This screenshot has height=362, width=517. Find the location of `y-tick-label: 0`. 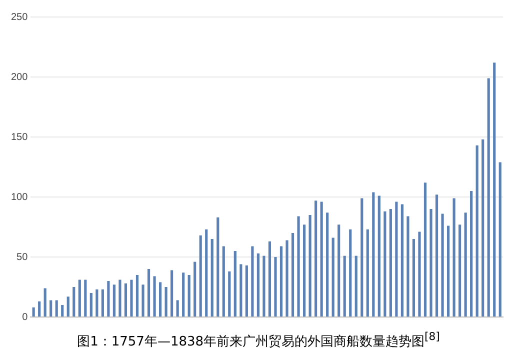

y-tick-label: 0 is located at coordinates (25, 317).